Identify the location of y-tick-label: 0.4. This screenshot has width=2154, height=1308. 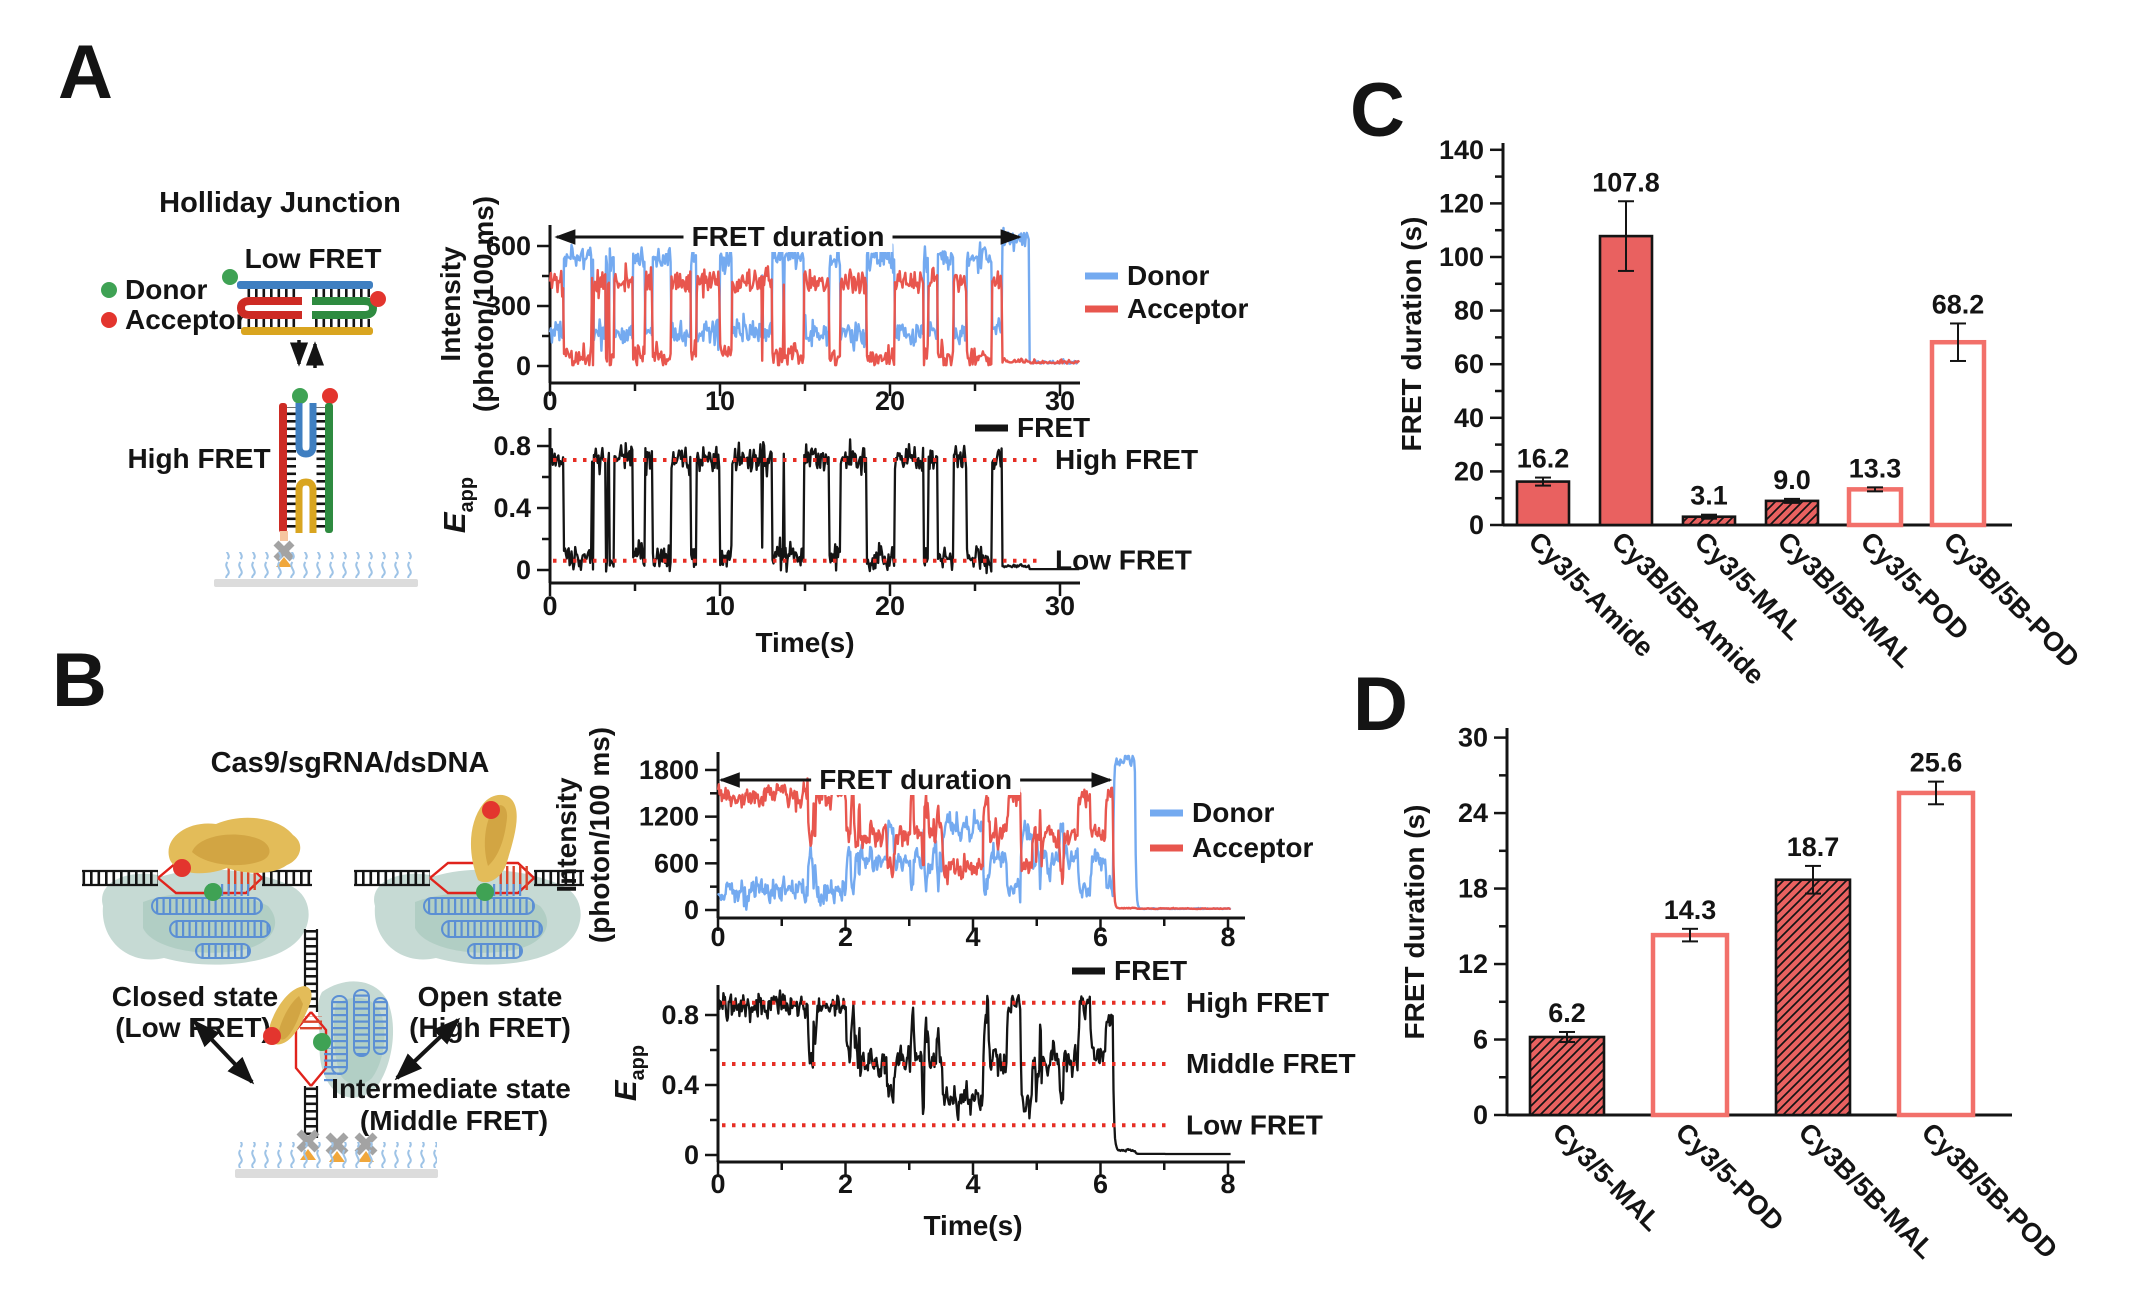
(512, 508).